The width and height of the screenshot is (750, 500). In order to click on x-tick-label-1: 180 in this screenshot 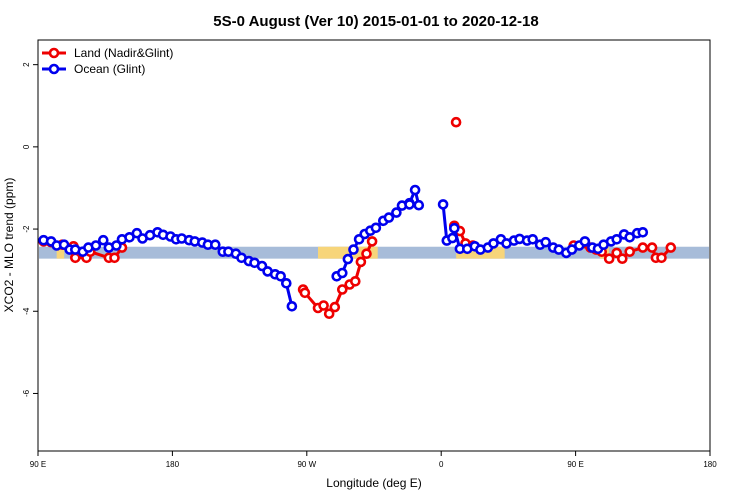, I will do `click(173, 464)`.